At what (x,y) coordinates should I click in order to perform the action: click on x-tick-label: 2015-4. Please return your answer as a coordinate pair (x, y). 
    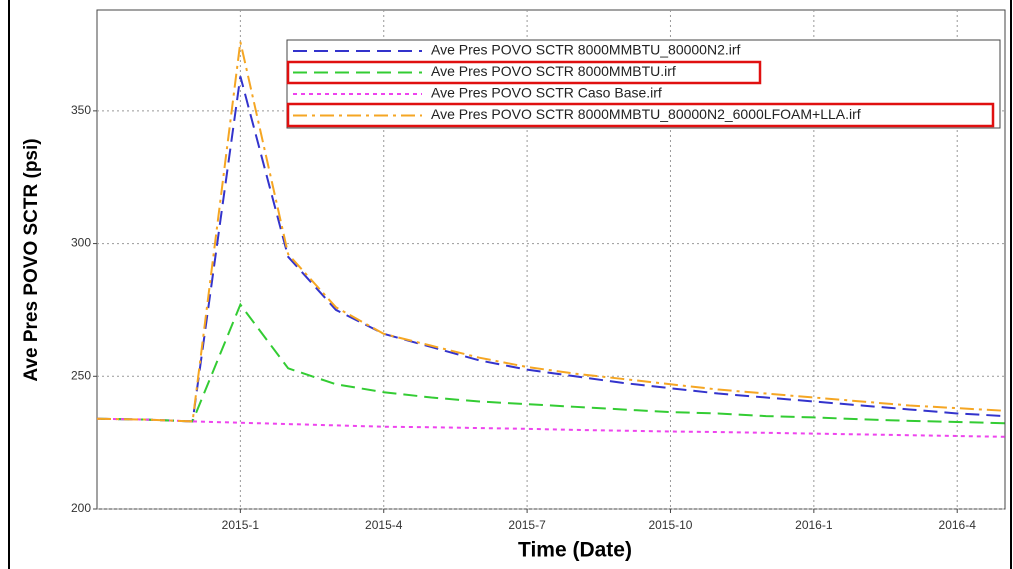
    Looking at the image, I should click on (384, 525).